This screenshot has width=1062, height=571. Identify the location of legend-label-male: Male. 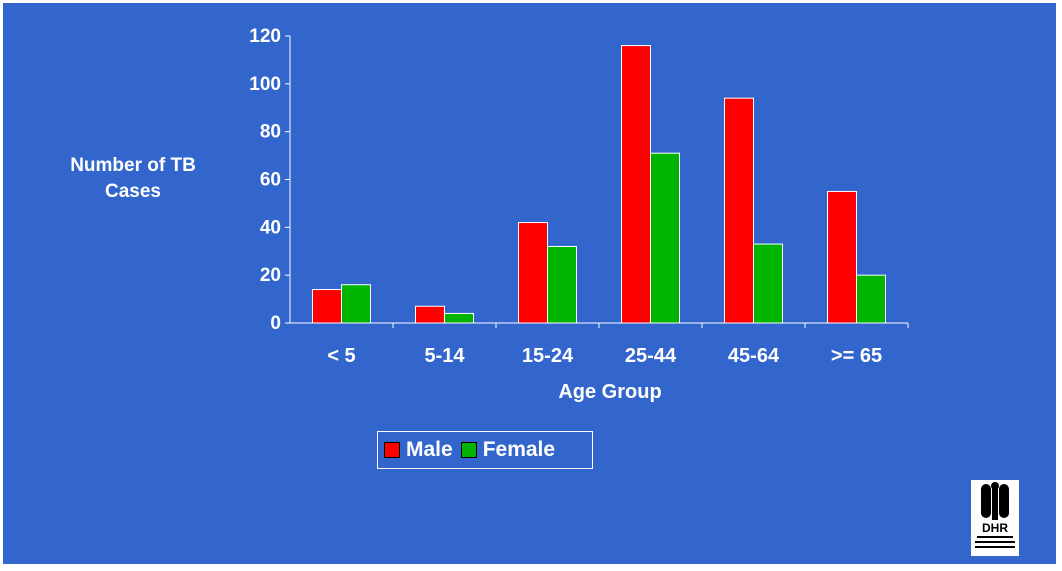
(429, 449).